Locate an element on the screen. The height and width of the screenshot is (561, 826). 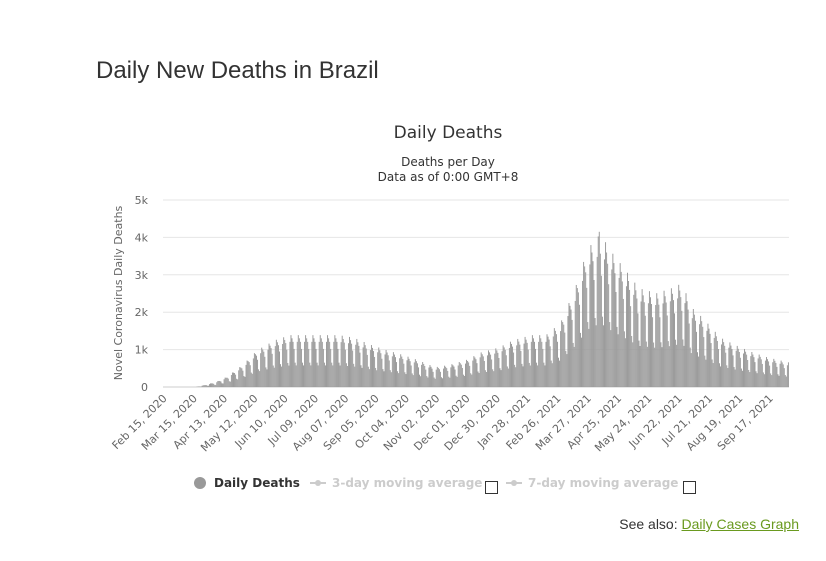
7-day-average-checkbox is located at coordinates (689, 487).